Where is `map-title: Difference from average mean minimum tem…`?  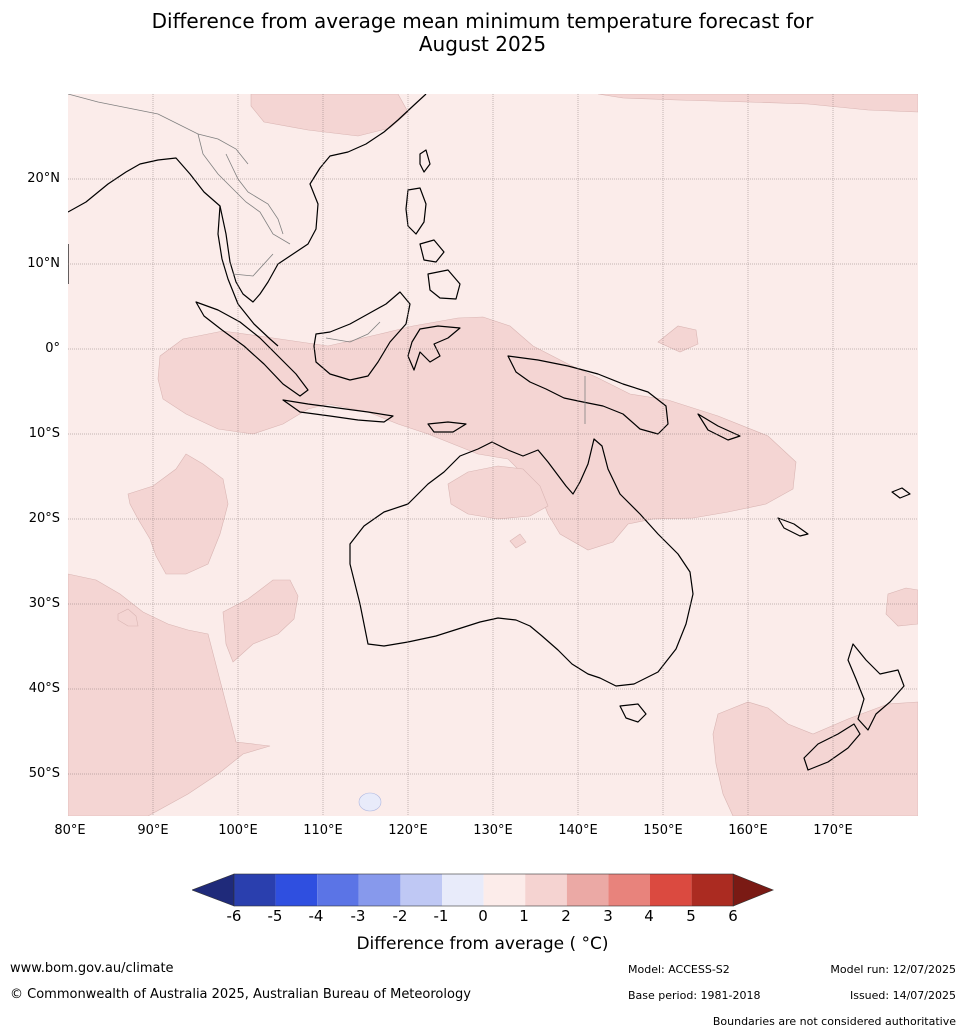 map-title: Difference from average mean minimum tem… is located at coordinates (482, 33).